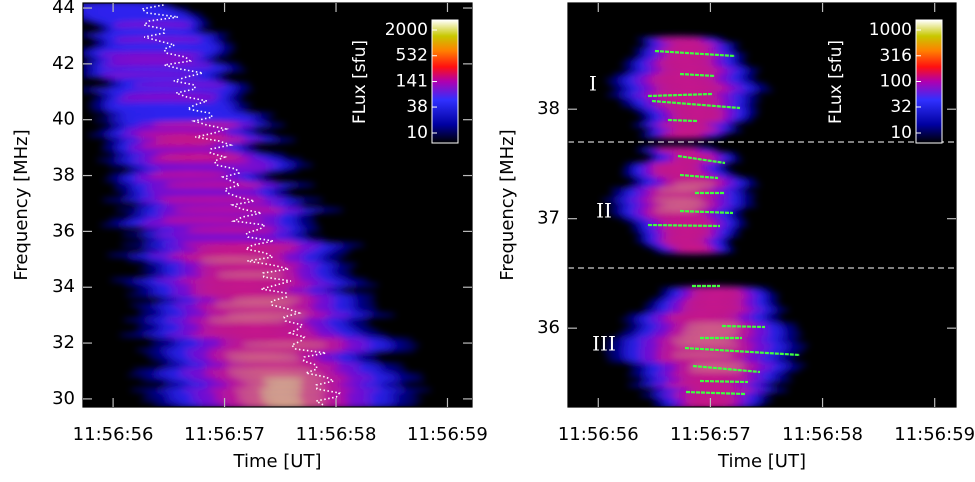  I want to click on colorbar-tick-label: 532, so click(412, 56).